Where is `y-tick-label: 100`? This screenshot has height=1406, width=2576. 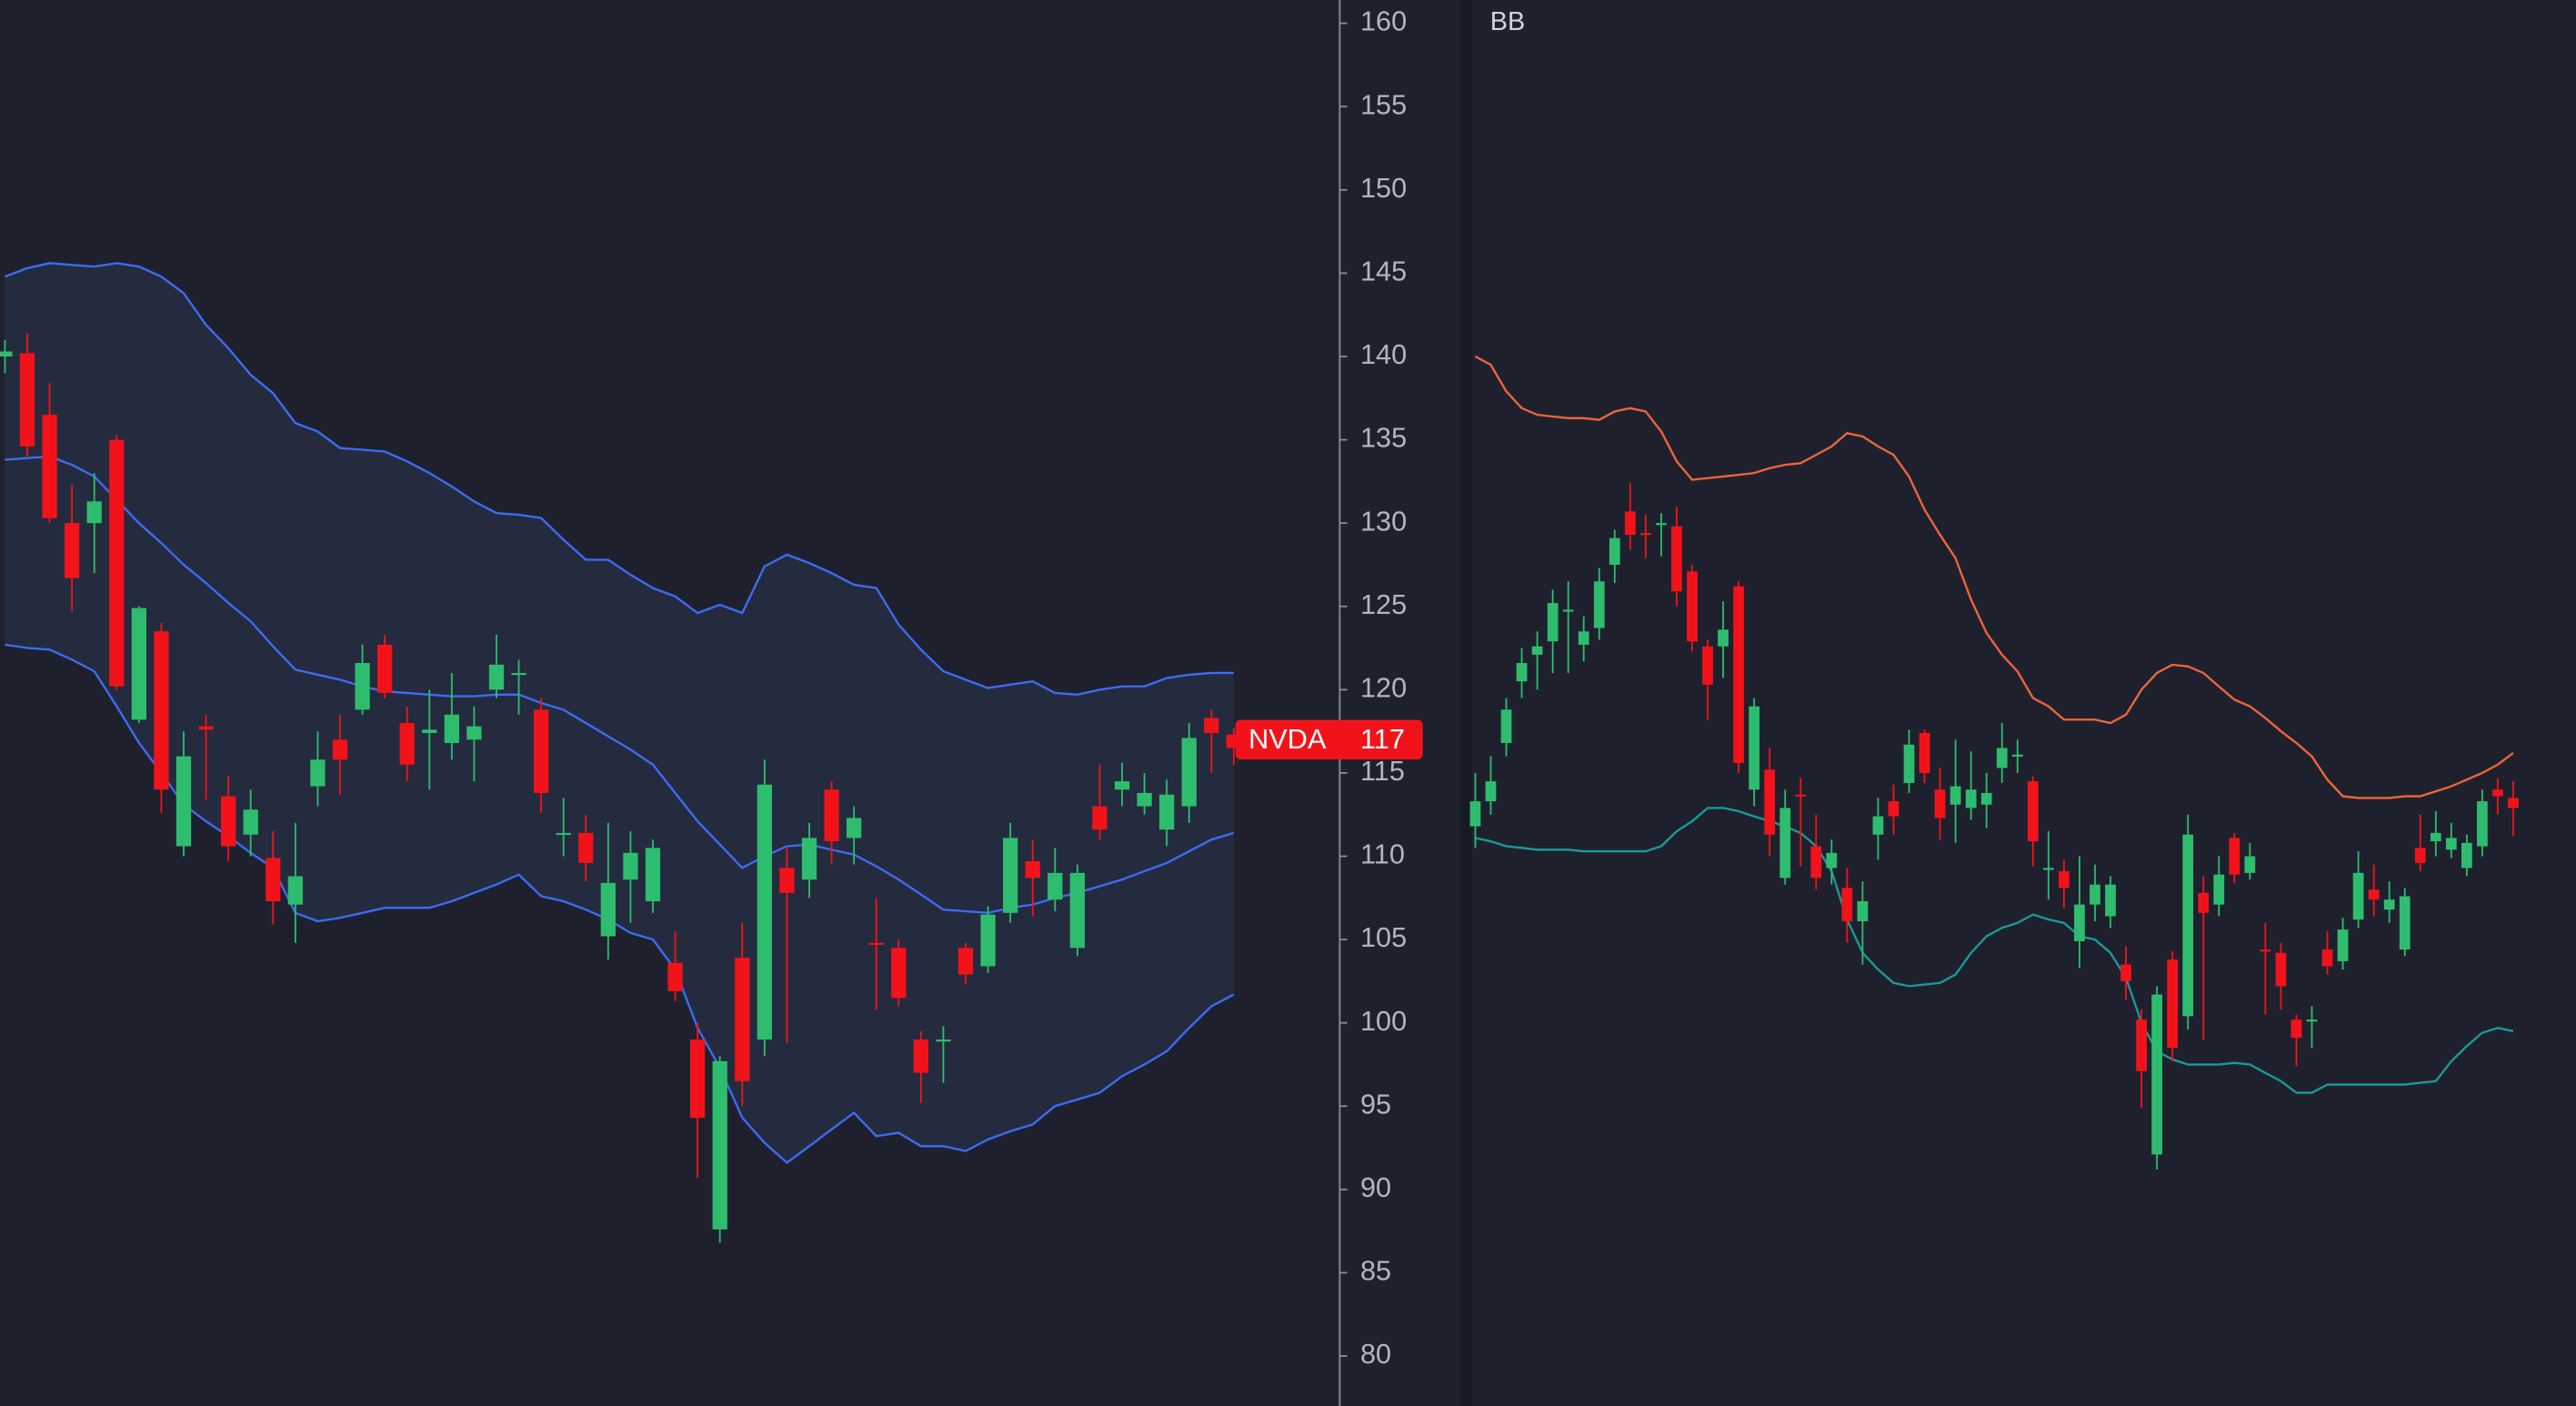
y-tick-label: 100 is located at coordinates (1384, 1021).